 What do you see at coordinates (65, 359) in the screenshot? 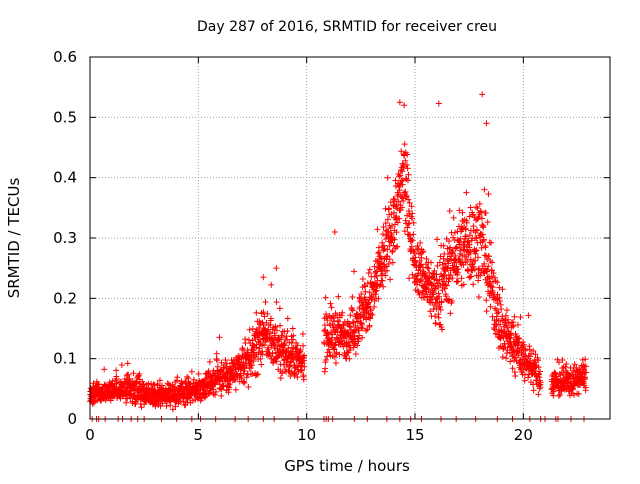
I see `y-tick-label: 0.1` at bounding box center [65, 359].